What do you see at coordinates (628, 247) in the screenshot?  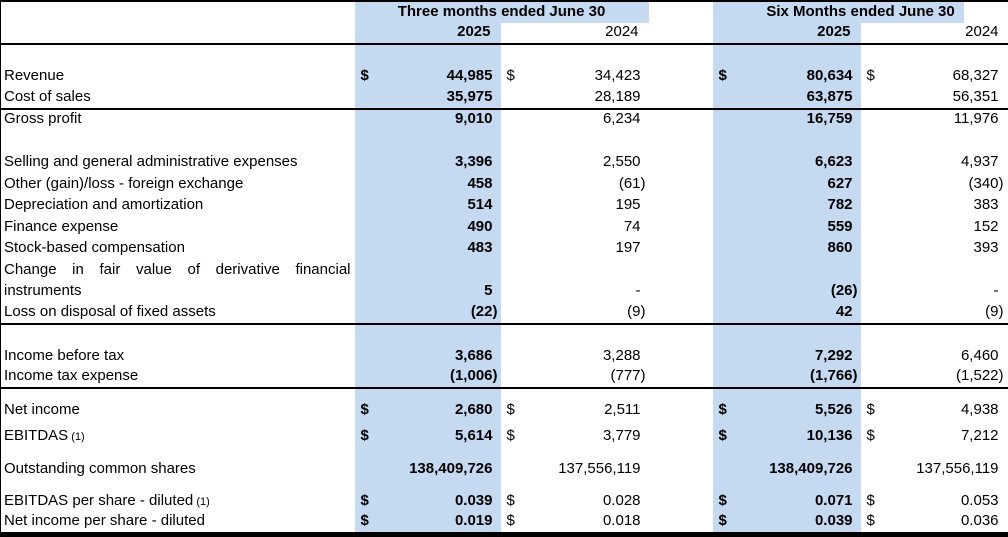 I see `cell-value: 197` at bounding box center [628, 247].